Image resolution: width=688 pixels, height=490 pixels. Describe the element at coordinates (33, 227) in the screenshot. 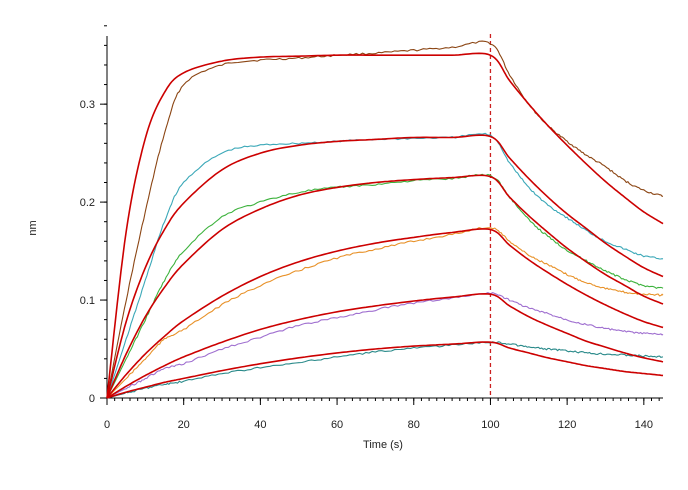

I see `y-axis-label: nm` at that location.